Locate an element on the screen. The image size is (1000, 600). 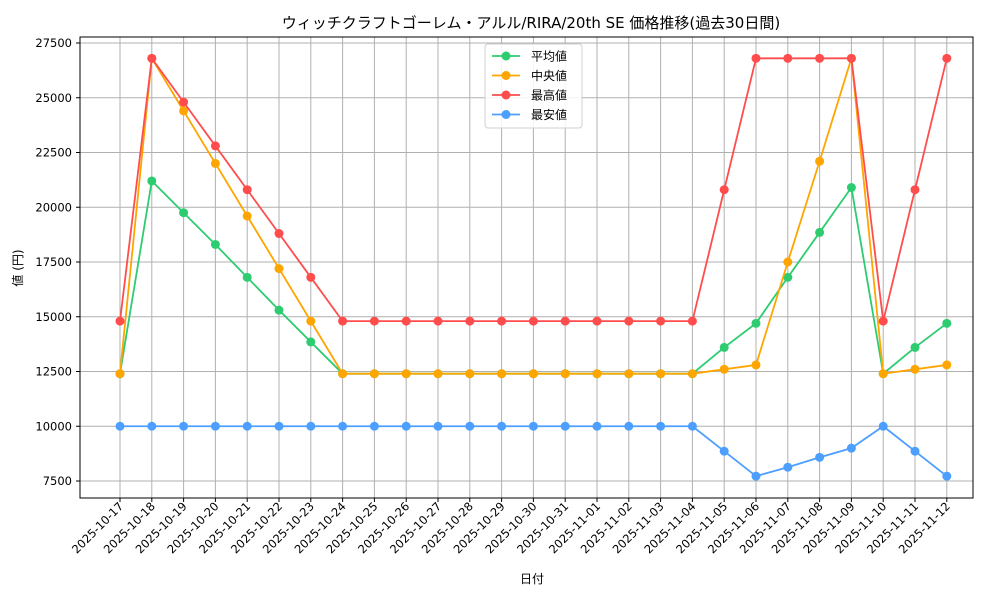
y-tick-label: 27500 is located at coordinates (53, 43).